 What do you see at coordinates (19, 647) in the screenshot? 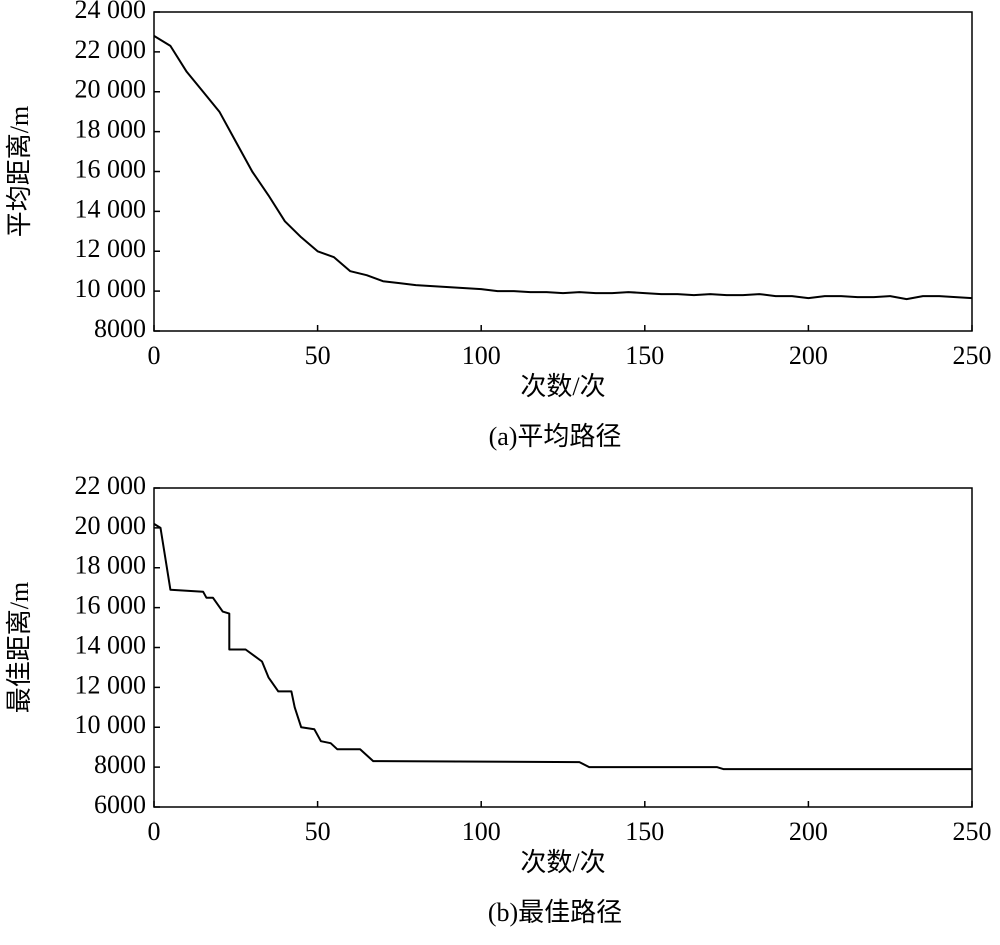
I see `y-axis-title: 最佳距离/m` at bounding box center [19, 647].